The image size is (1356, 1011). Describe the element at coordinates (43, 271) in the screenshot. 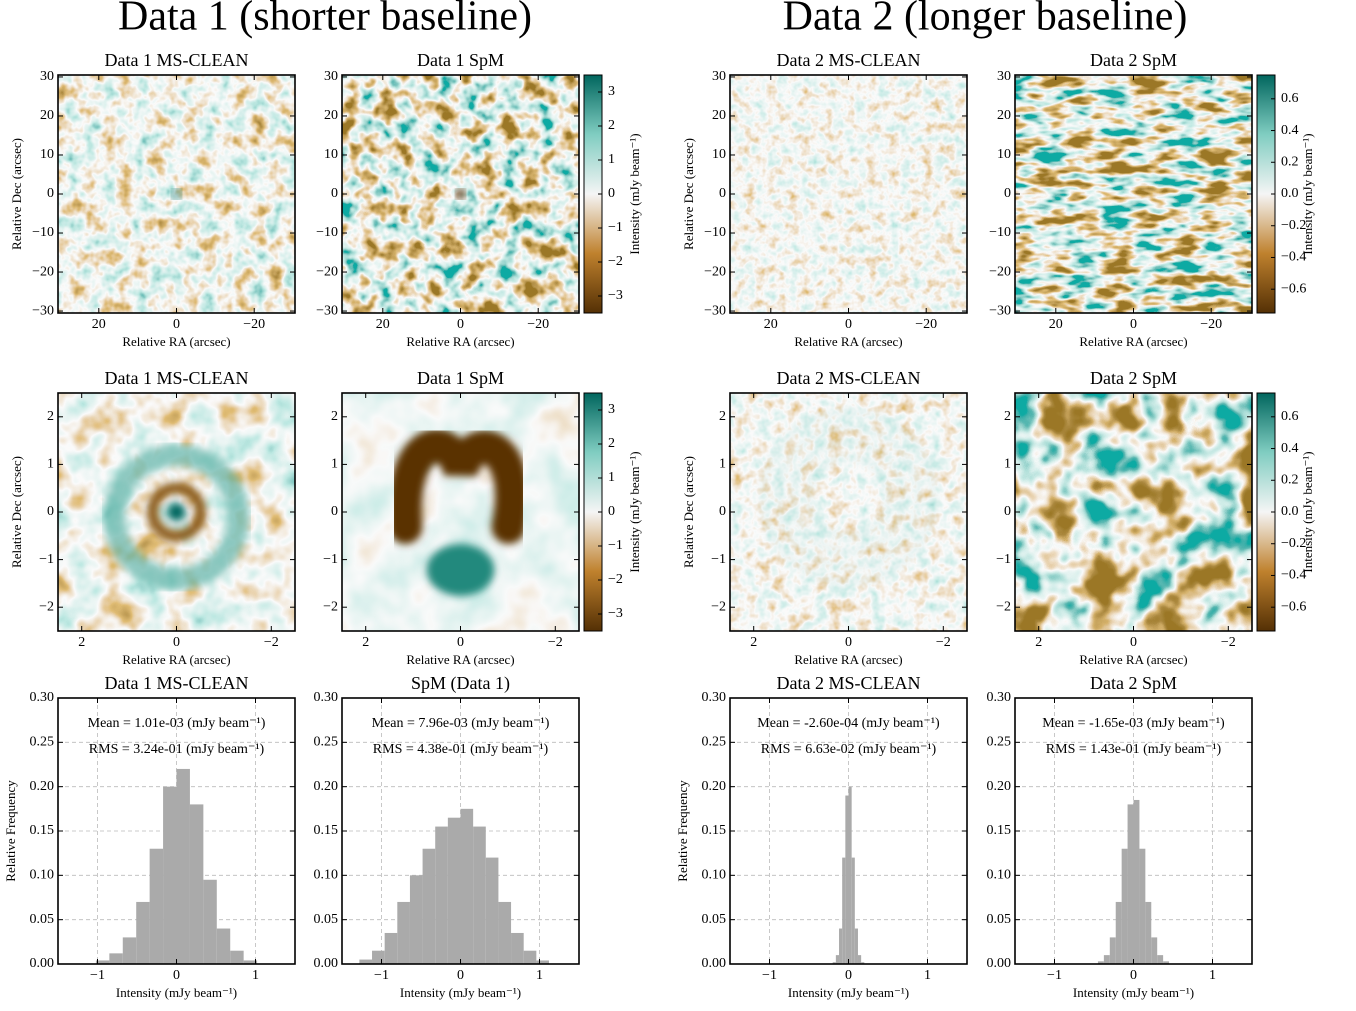

I see `y-tick-label: −20` at that location.